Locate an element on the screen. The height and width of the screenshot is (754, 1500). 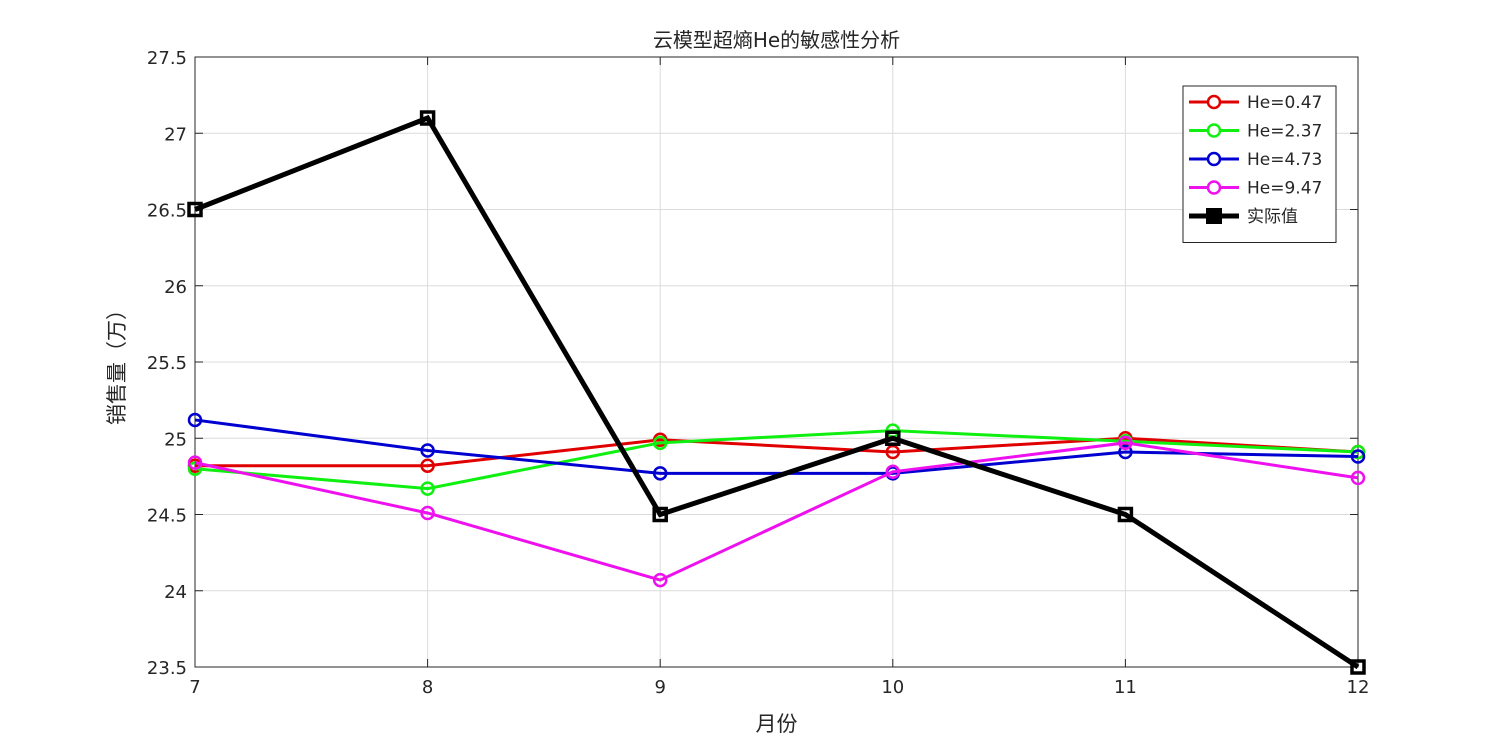
legend-label: He=4.73 is located at coordinates (1284, 160).